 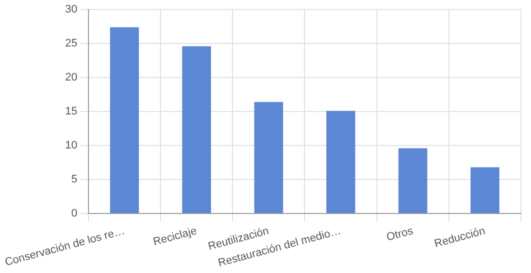 I want to click on y-tick-label: 5, so click(x=74, y=180).